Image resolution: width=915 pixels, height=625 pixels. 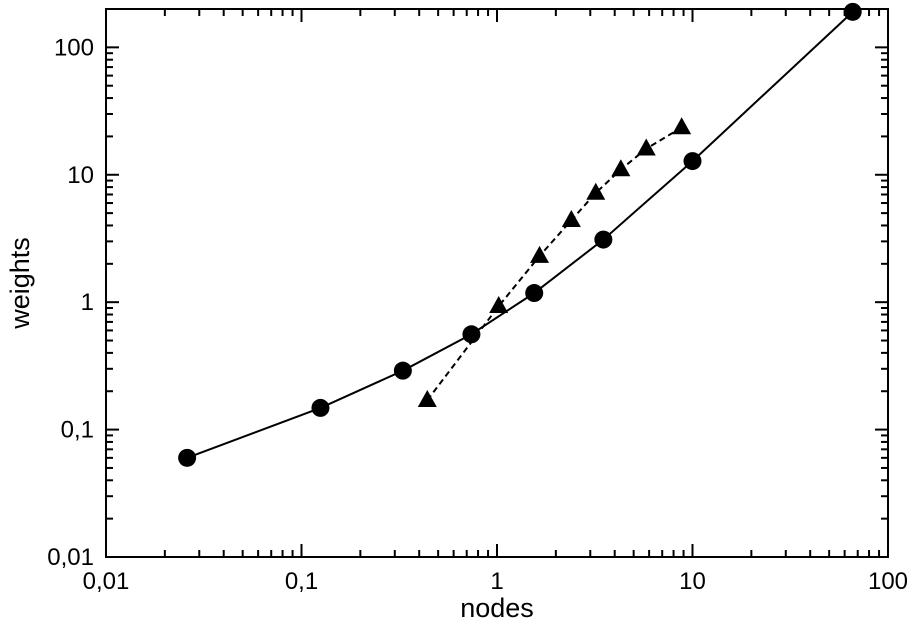 I want to click on y-tick-label: 1, so click(x=87, y=302).